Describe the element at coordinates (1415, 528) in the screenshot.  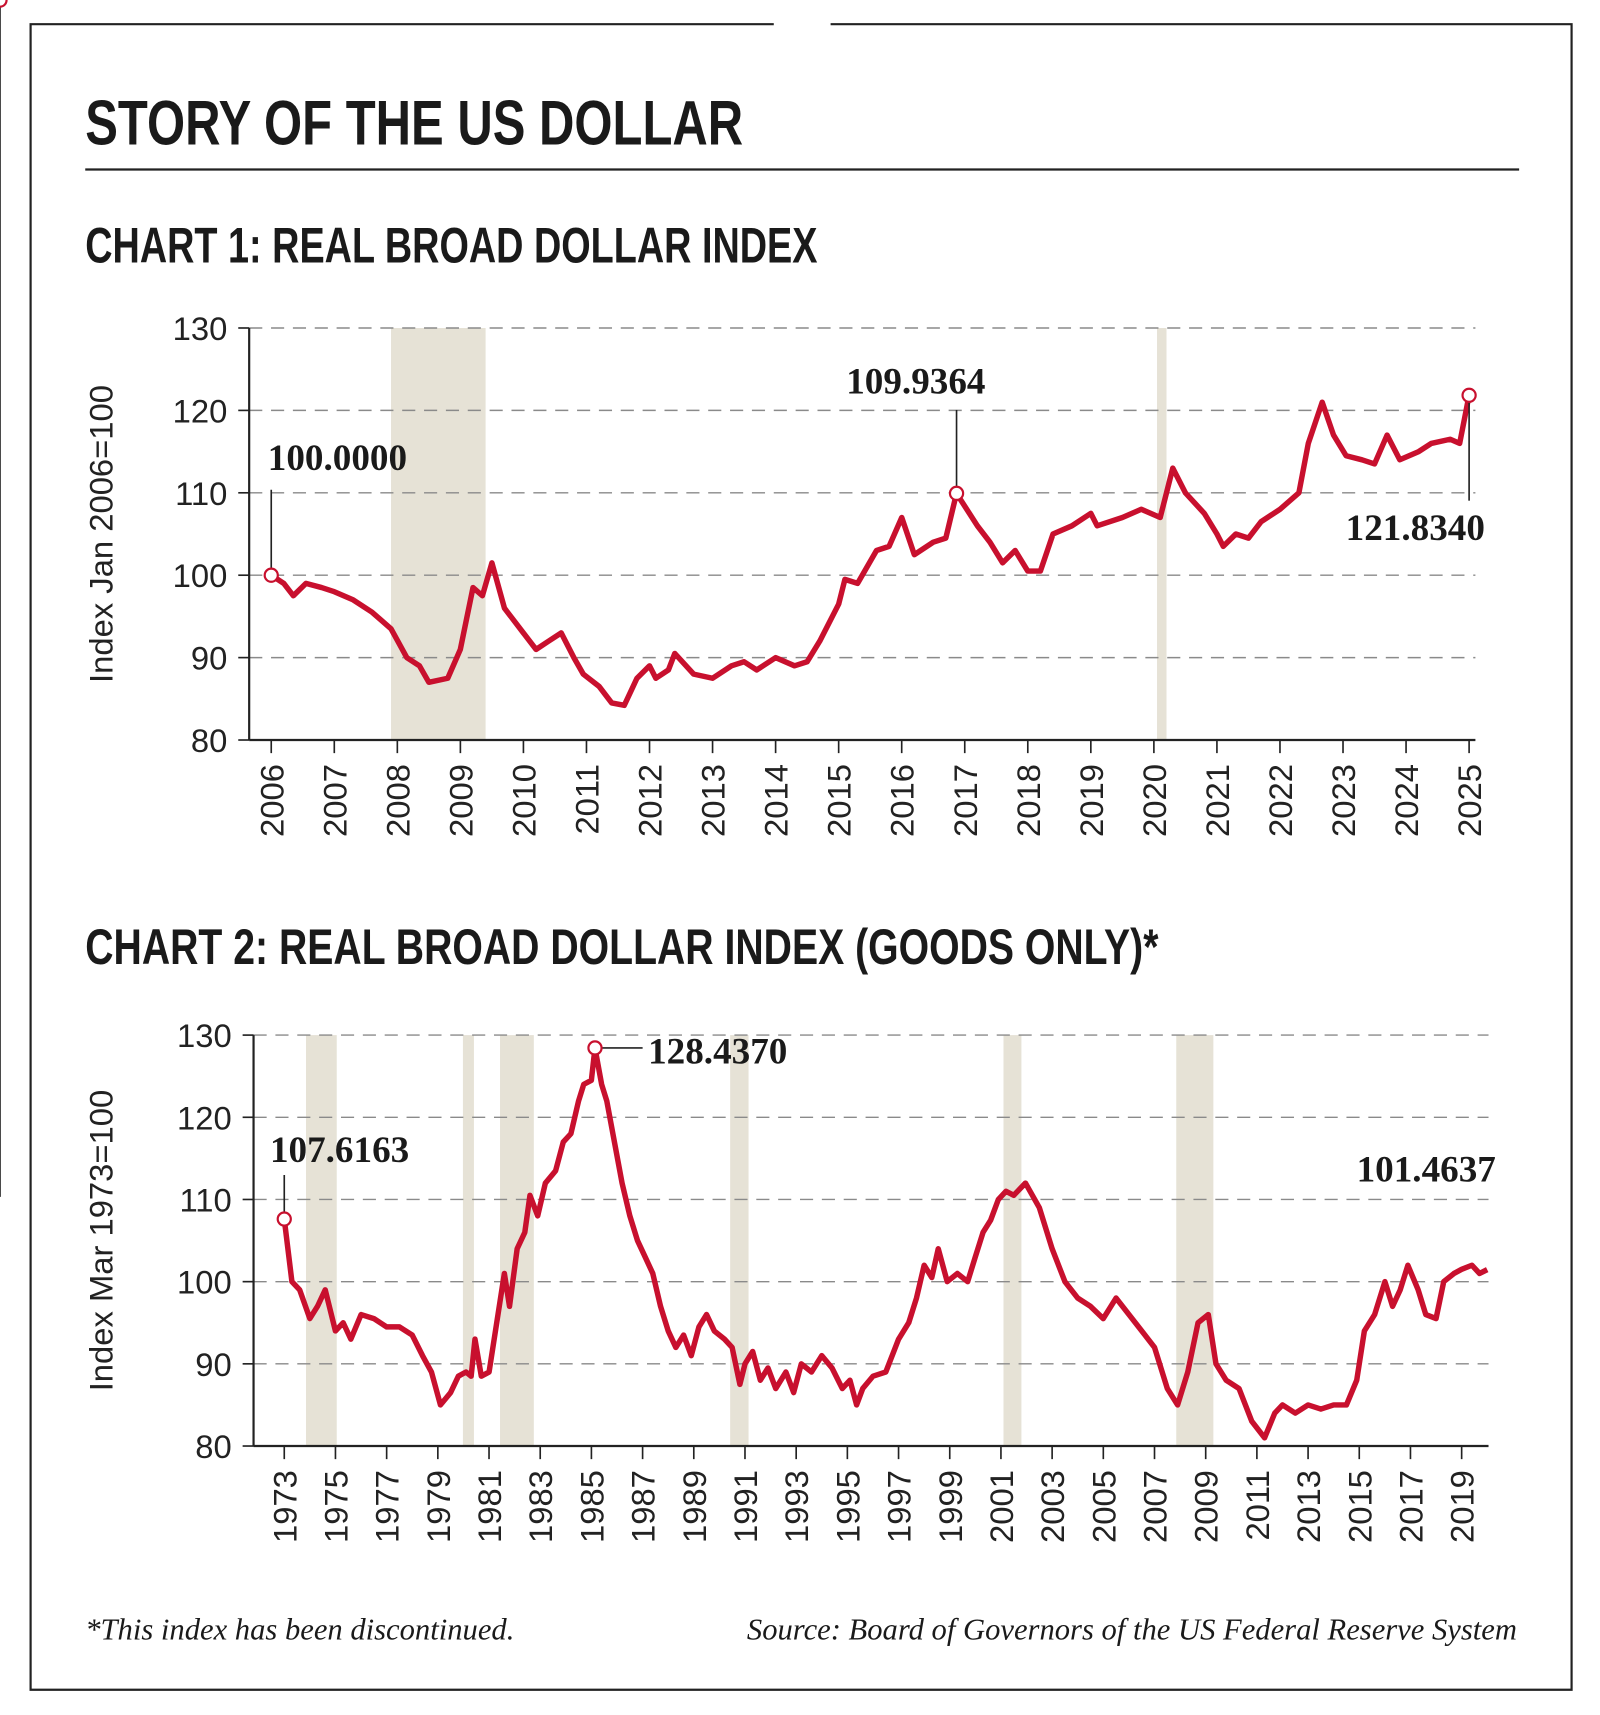
I see `value-label: 121.8340` at that location.